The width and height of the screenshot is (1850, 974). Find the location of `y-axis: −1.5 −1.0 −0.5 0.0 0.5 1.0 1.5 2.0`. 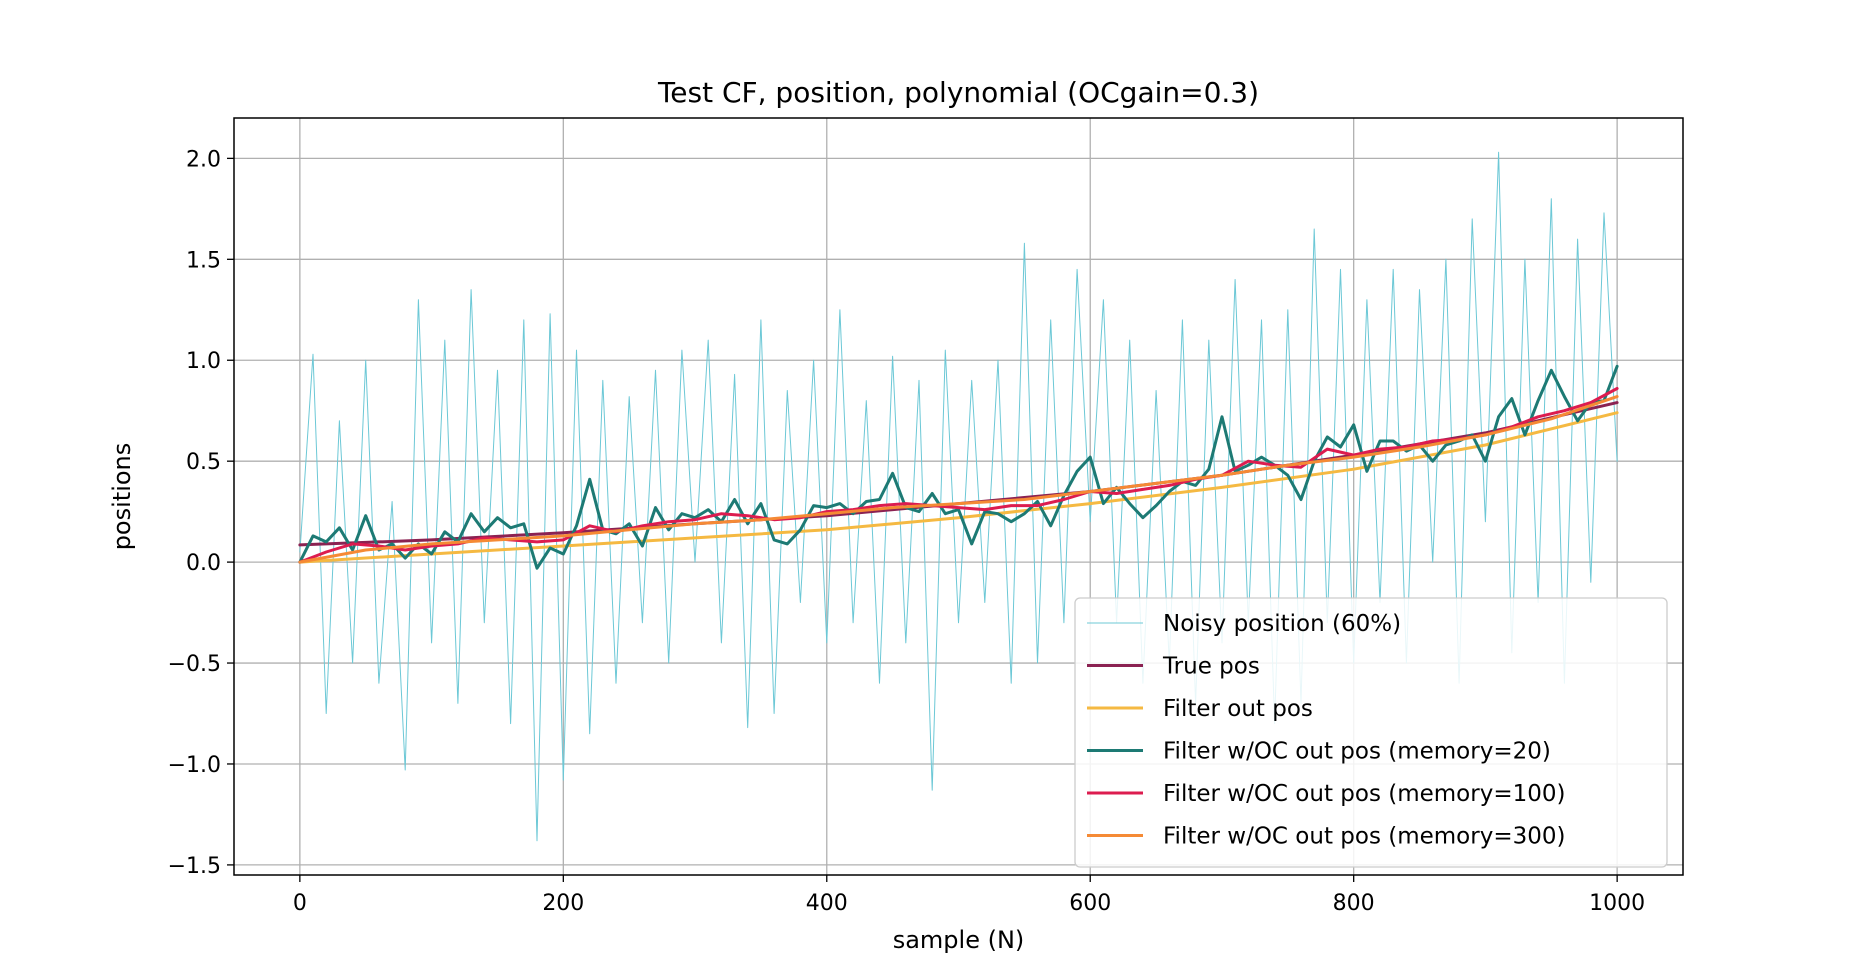

y-axis: −1.5 −1.0 −0.5 0.0 0.5 1.0 1.5 2.0 is located at coordinates (201, 513).